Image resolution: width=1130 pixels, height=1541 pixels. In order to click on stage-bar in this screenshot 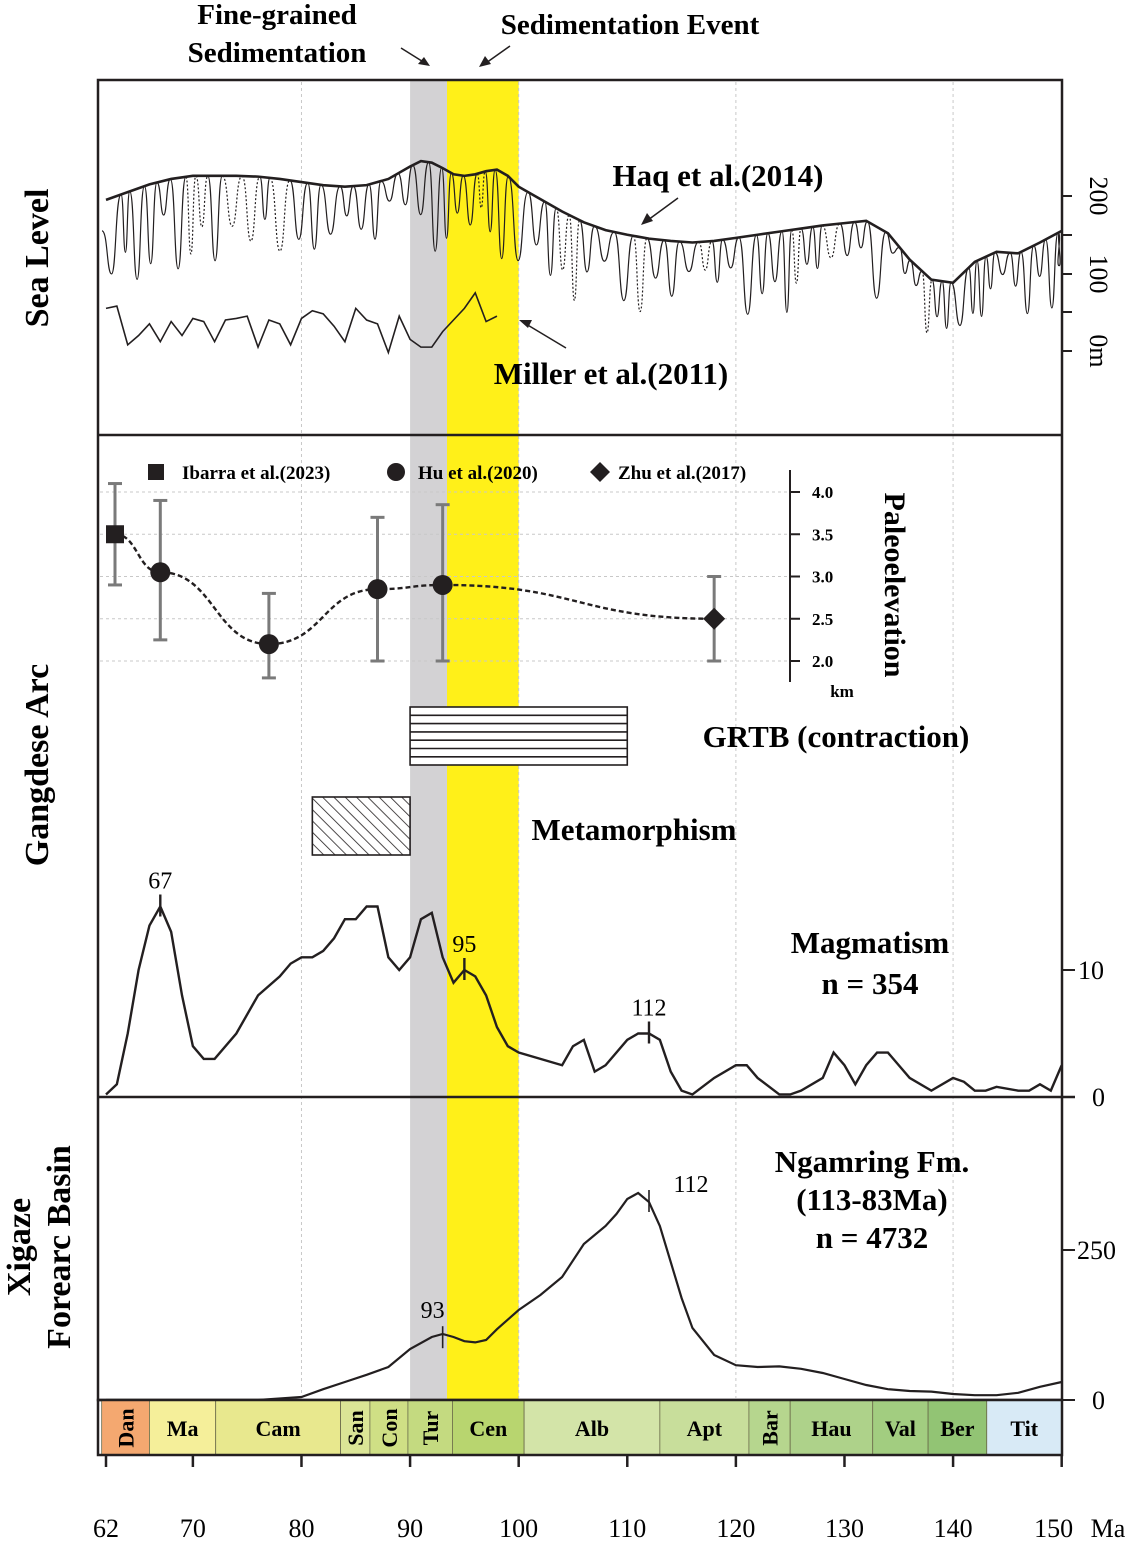, I will do `click(769, 1427)`.